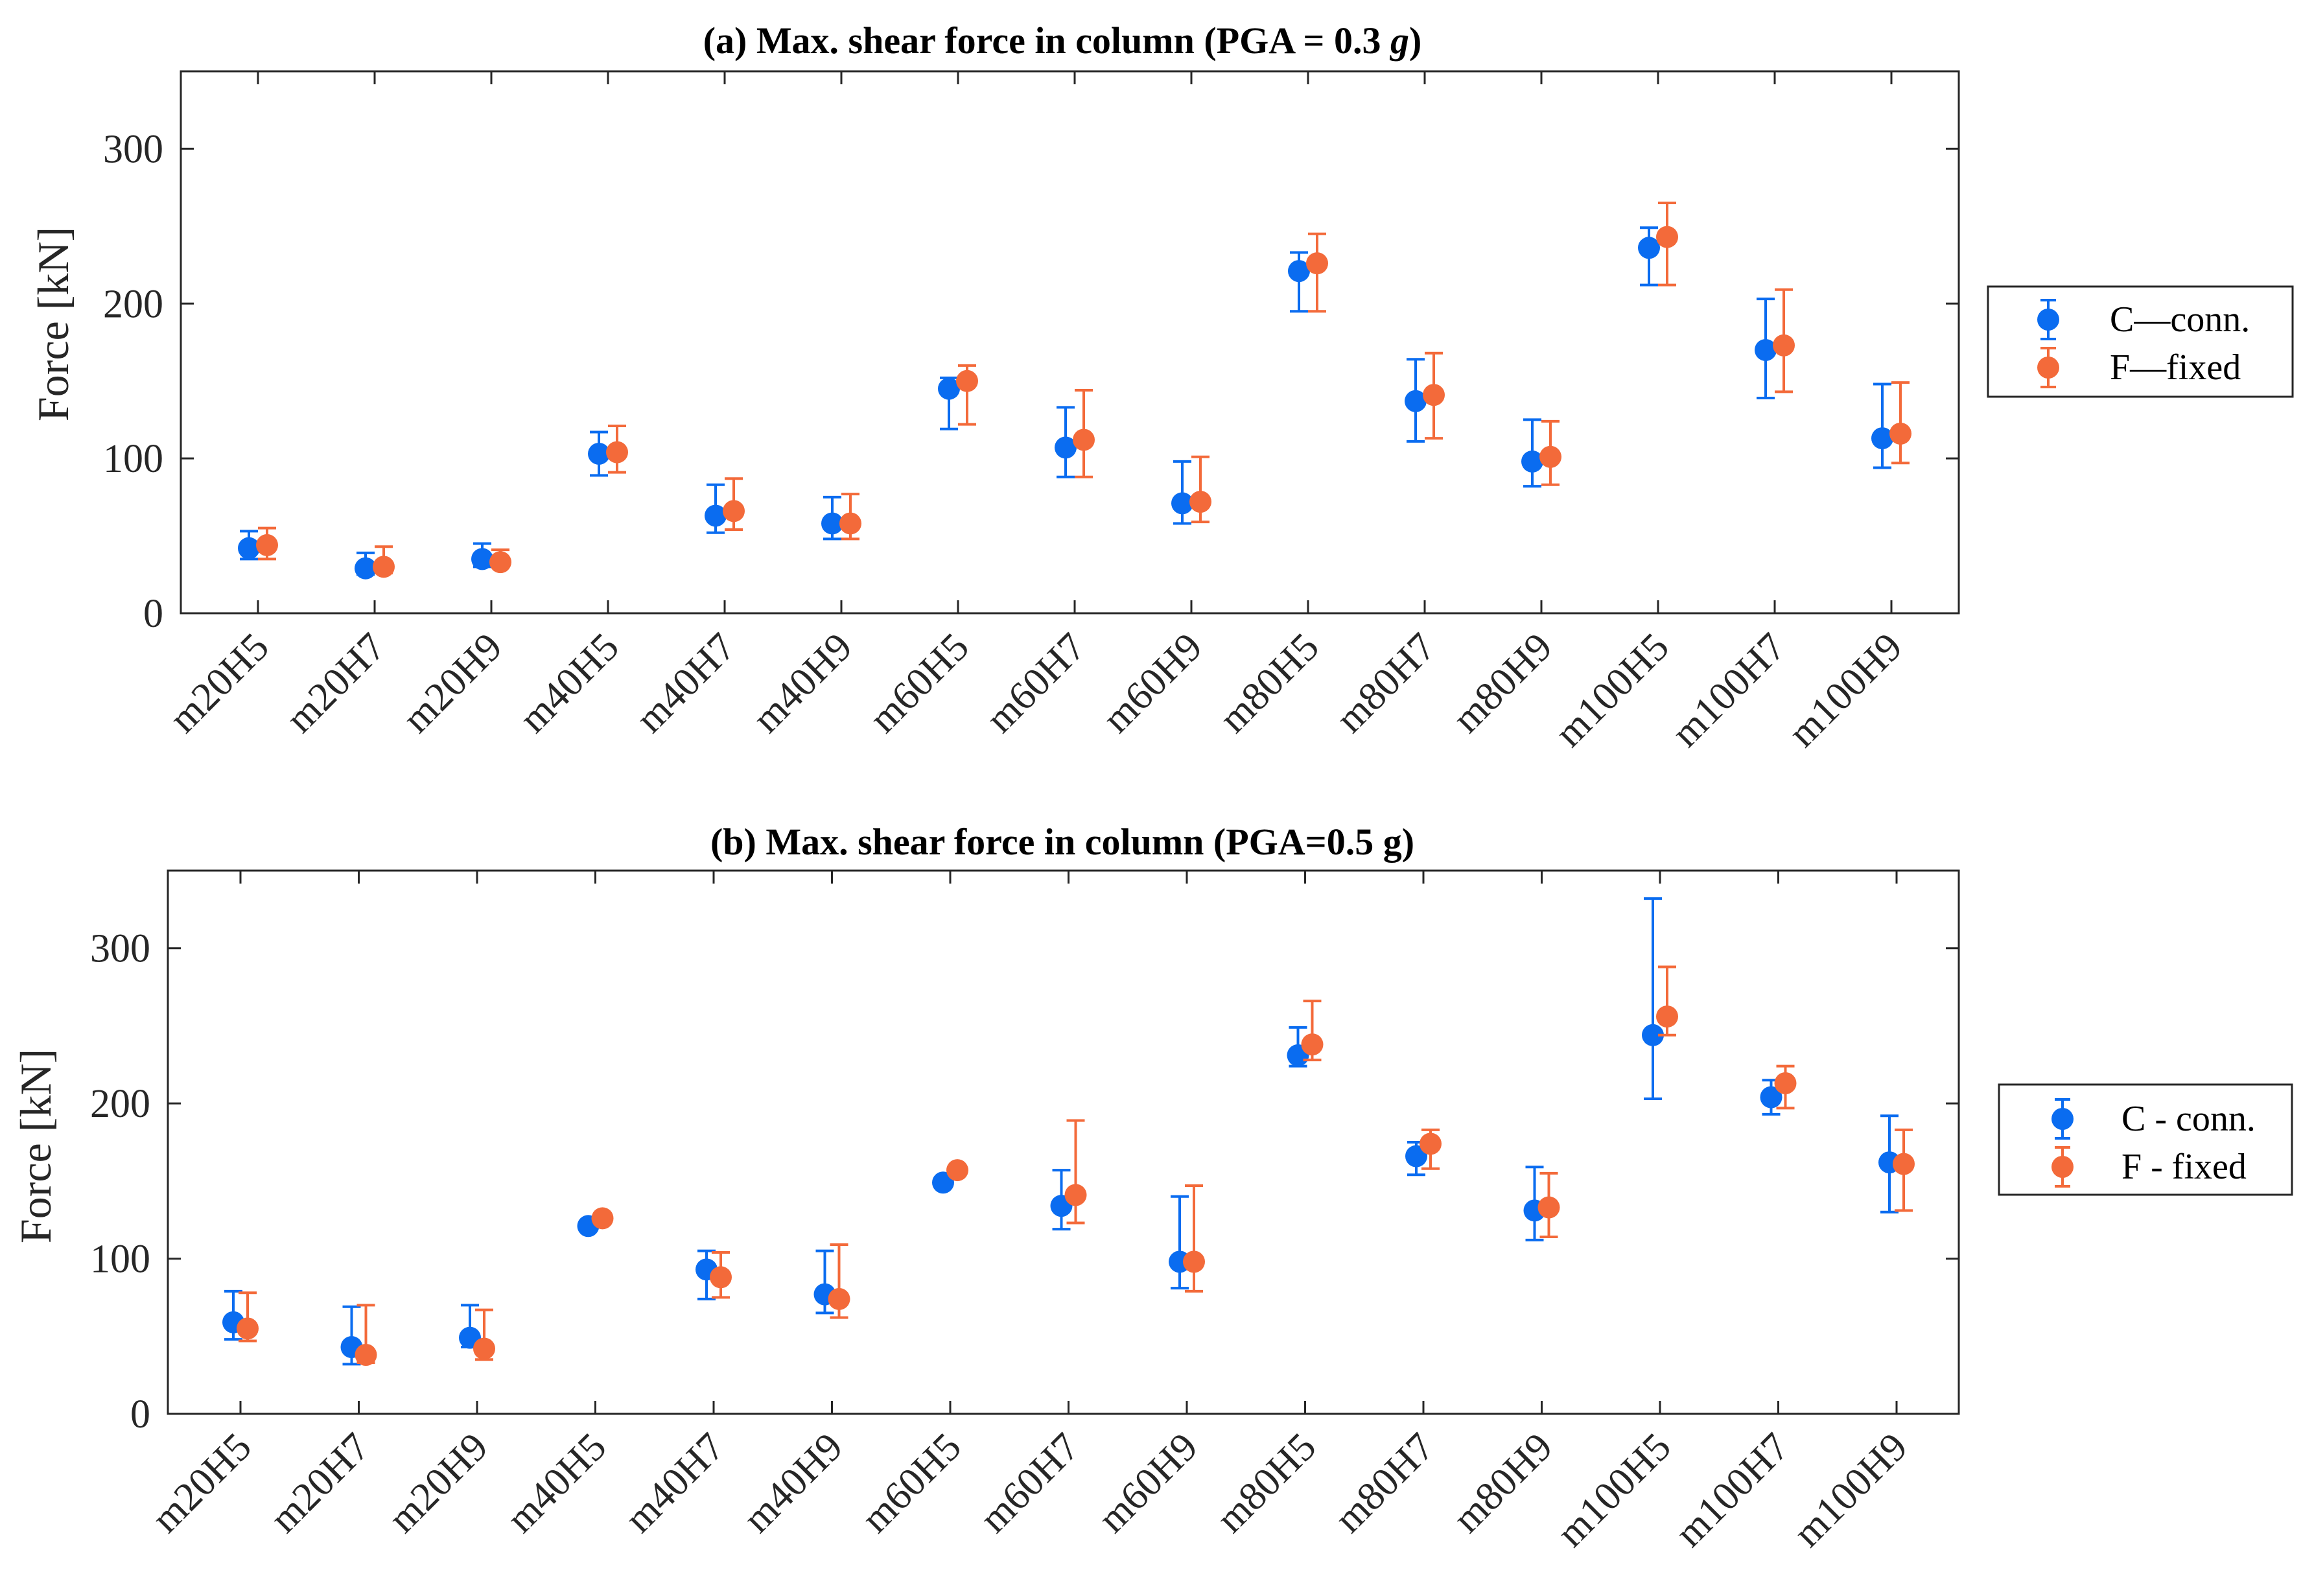 The image size is (2314, 1596). Describe the element at coordinates (2063, 1119) in the screenshot. I see `legend-marker-b-conn` at that location.